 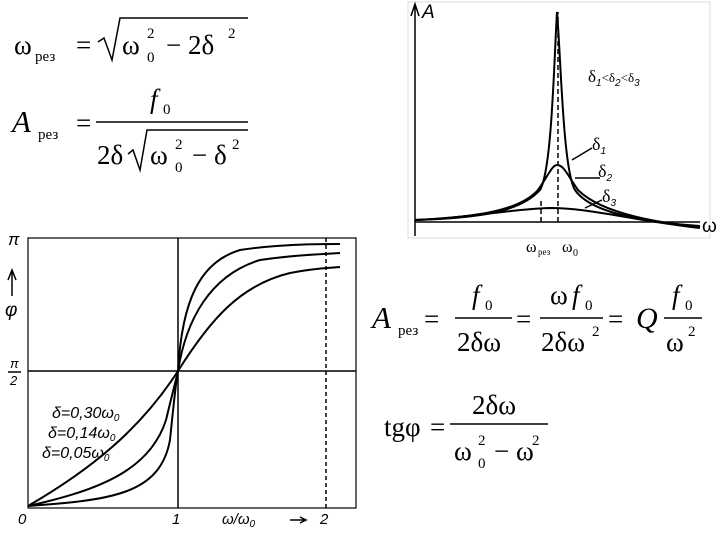 What do you see at coordinates (544, 252) in the screenshot?
I see `tick-label-sub: рез` at bounding box center [544, 252].